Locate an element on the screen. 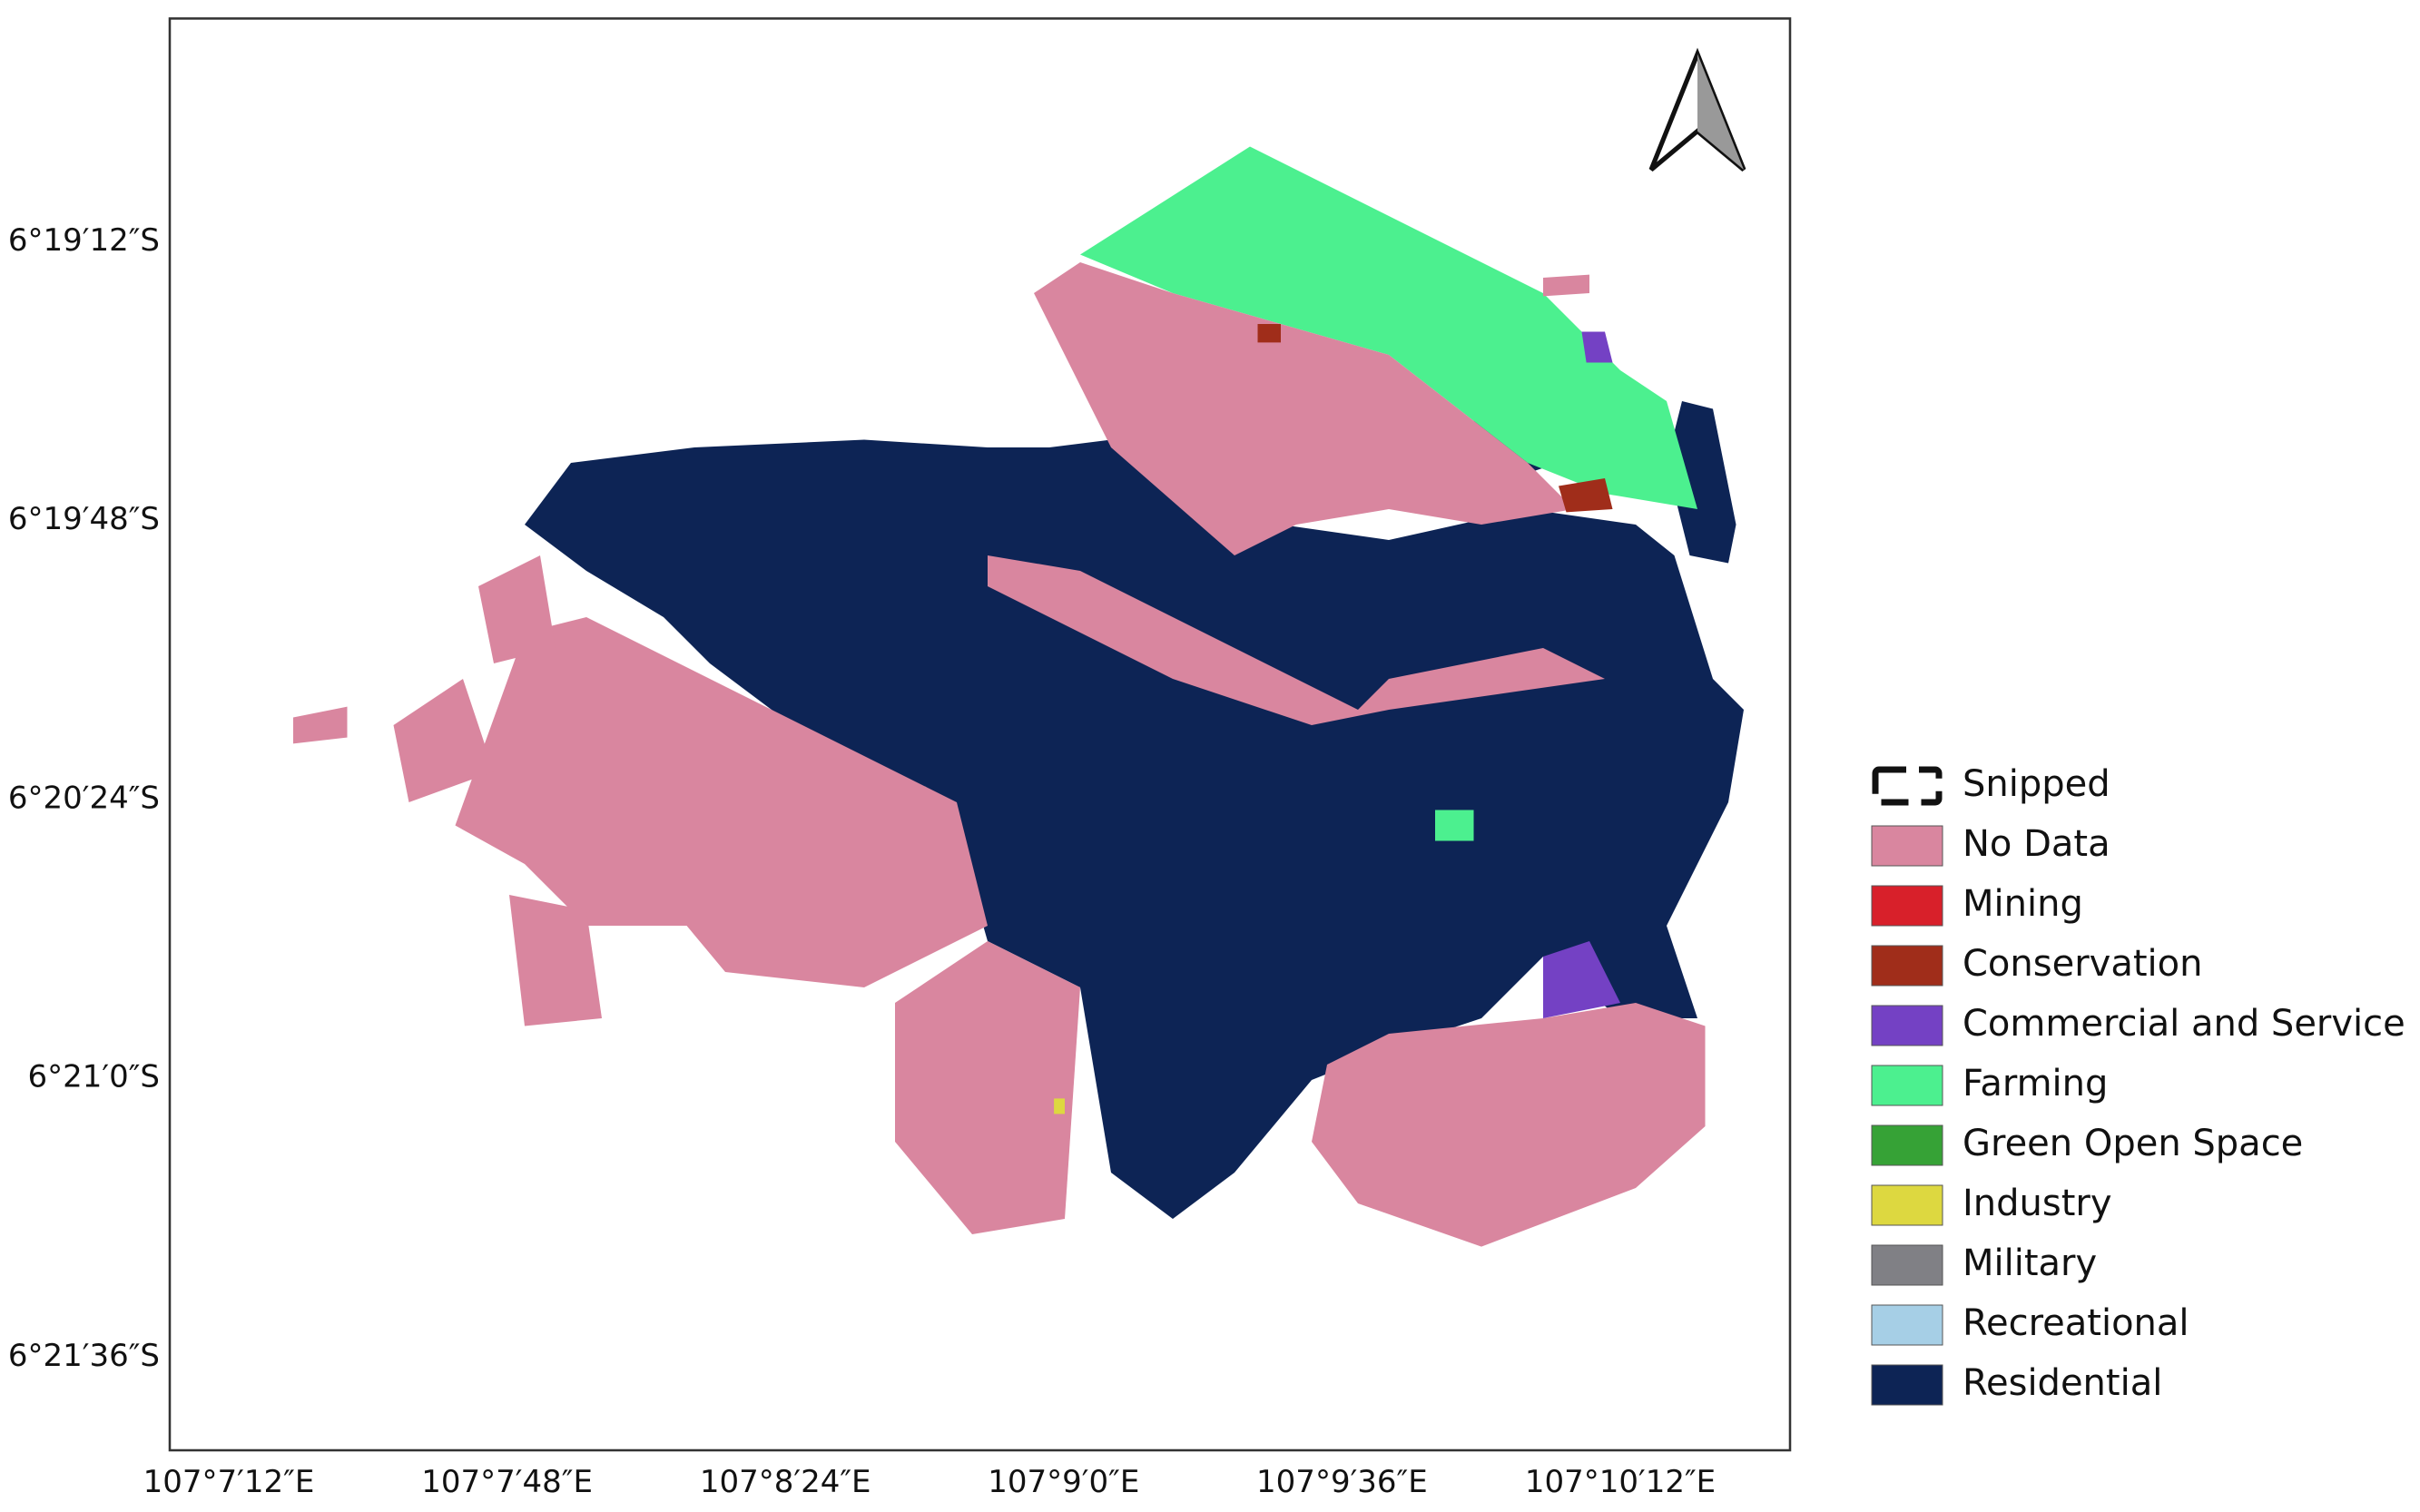  legend-label: Commercial and Service is located at coordinates (2184, 1024).